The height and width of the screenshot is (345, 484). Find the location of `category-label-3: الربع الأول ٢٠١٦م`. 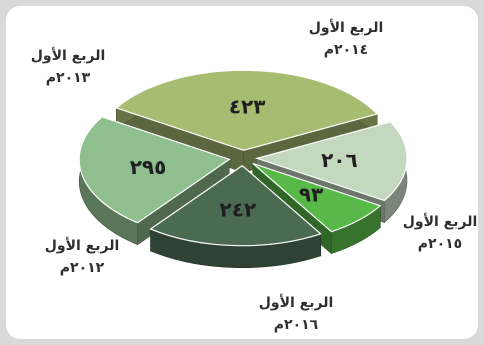

category-label-3: الربع الأول ٢٠١٦م is located at coordinates (296, 313).